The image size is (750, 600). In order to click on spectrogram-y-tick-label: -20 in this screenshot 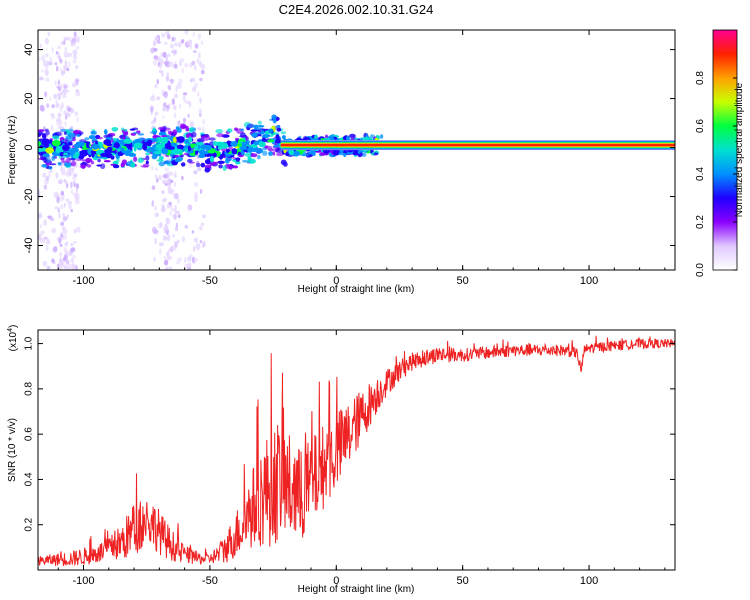, I will do `click(29, 197)`.